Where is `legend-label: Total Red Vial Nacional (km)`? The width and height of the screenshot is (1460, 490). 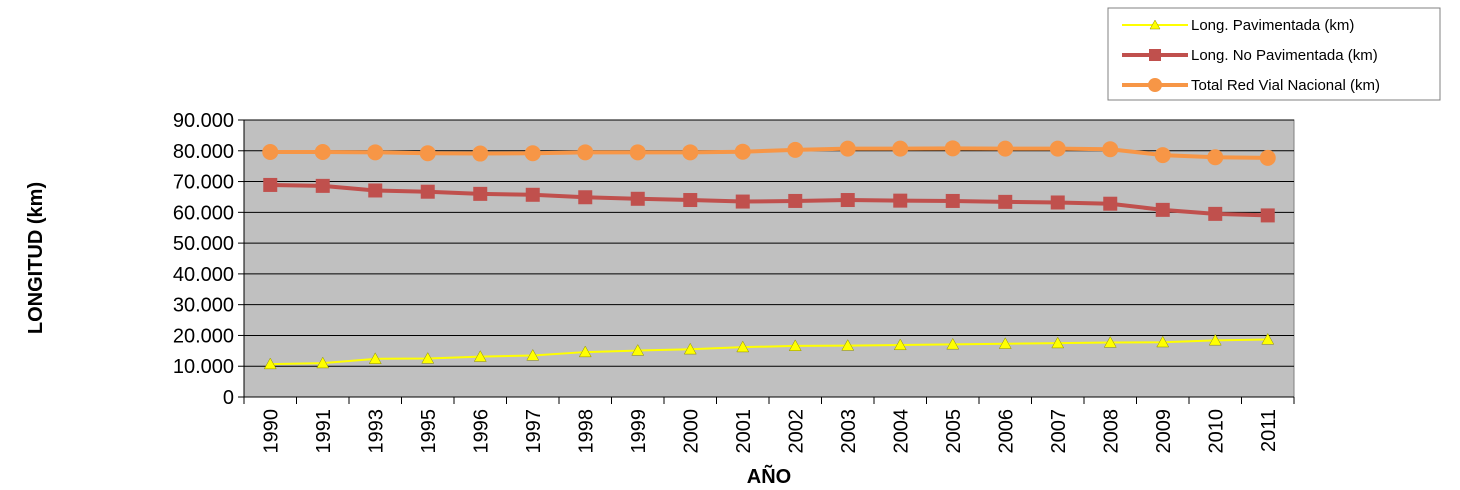 legend-label: Total Red Vial Nacional (km) is located at coordinates (1285, 85).